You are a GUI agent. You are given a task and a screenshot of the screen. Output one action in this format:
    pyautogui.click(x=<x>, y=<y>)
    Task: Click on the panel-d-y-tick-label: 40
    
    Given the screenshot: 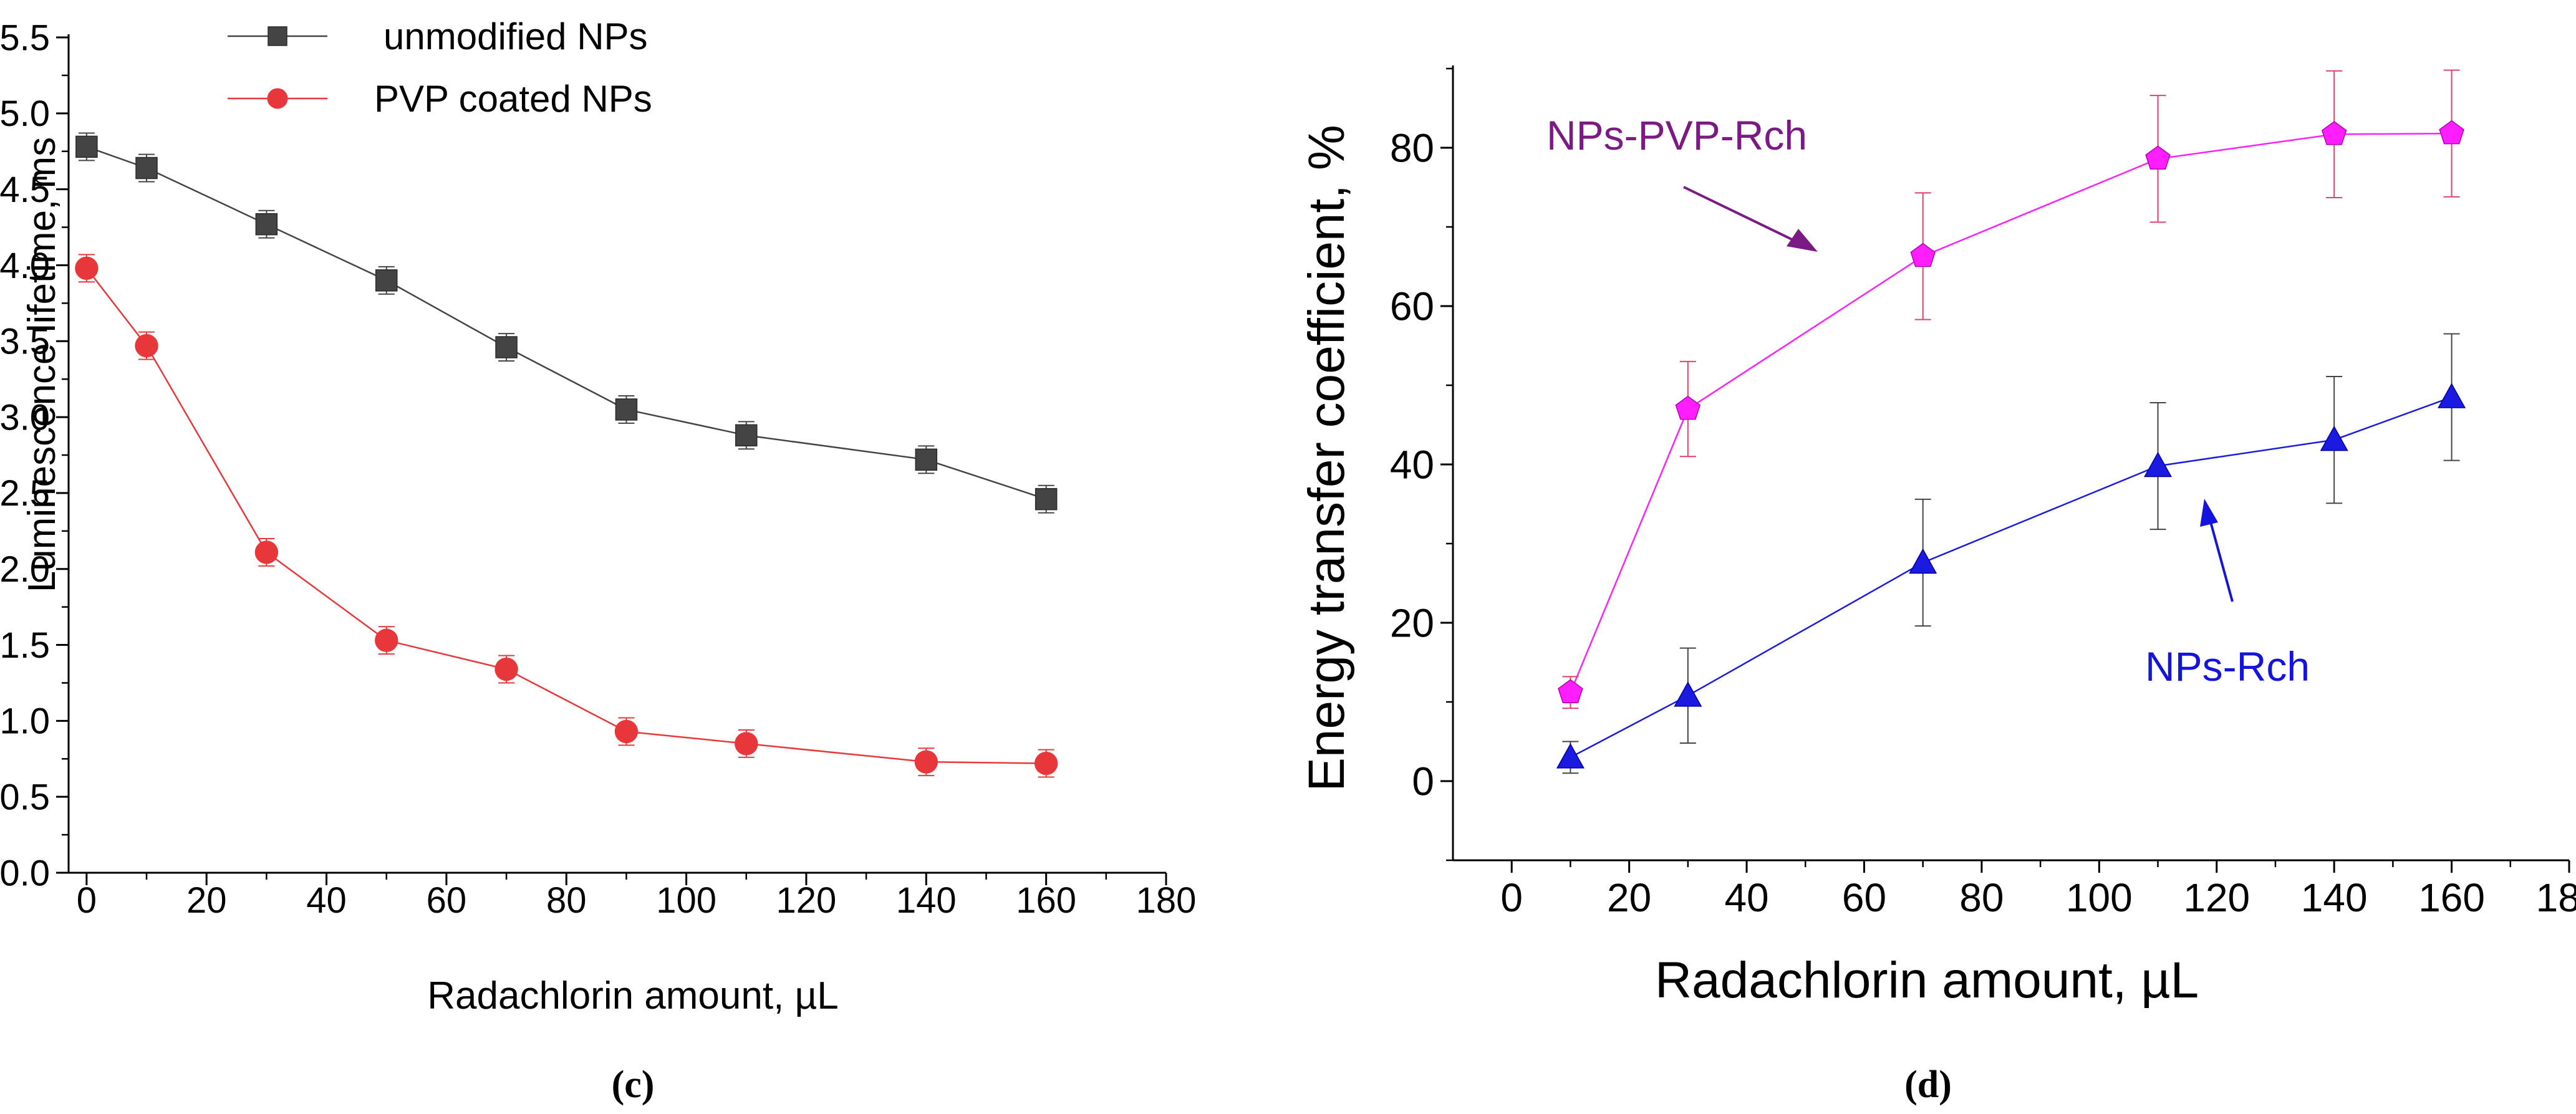 What is the action you would take?
    pyautogui.click(x=1412, y=464)
    